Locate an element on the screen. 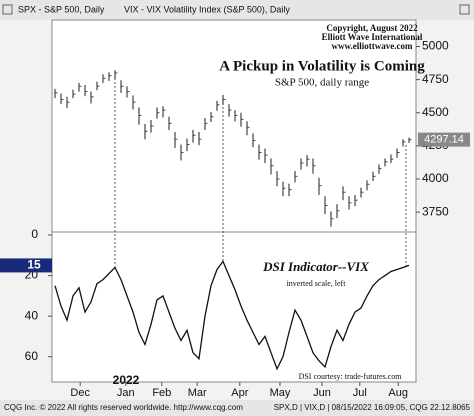 This screenshot has width=474, height=416. panel-subtitle: inverted scale, left is located at coordinates (317, 283).